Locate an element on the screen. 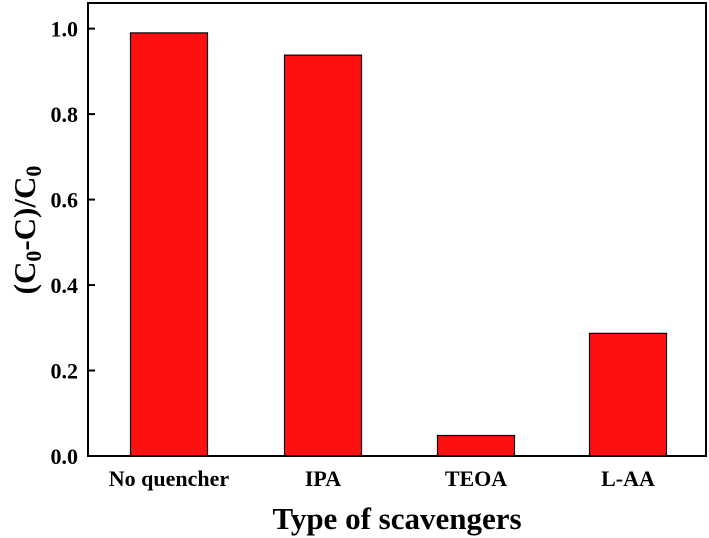  y-axis-title-part: (C is located at coordinates (24, 278).